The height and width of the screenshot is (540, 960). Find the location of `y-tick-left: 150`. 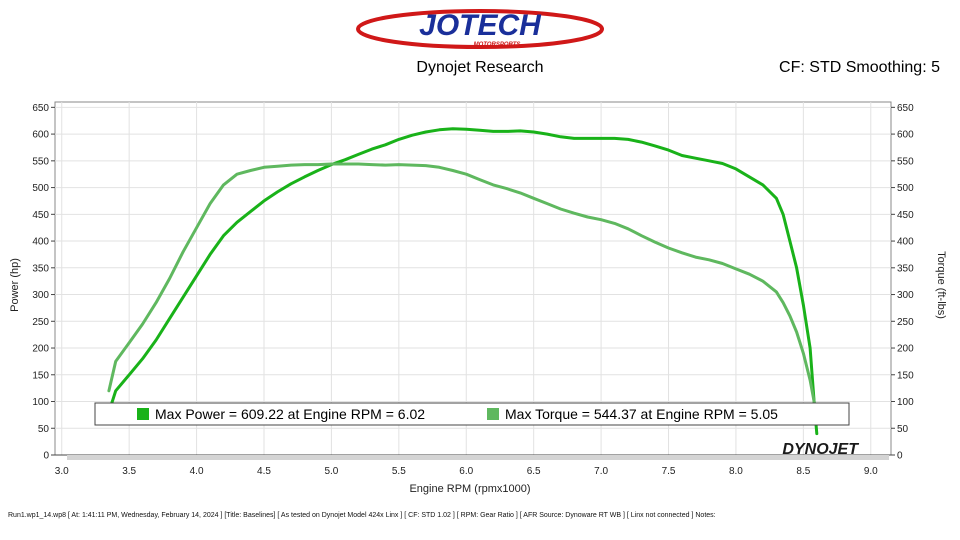

y-tick-left: 150 is located at coordinates (40, 375).